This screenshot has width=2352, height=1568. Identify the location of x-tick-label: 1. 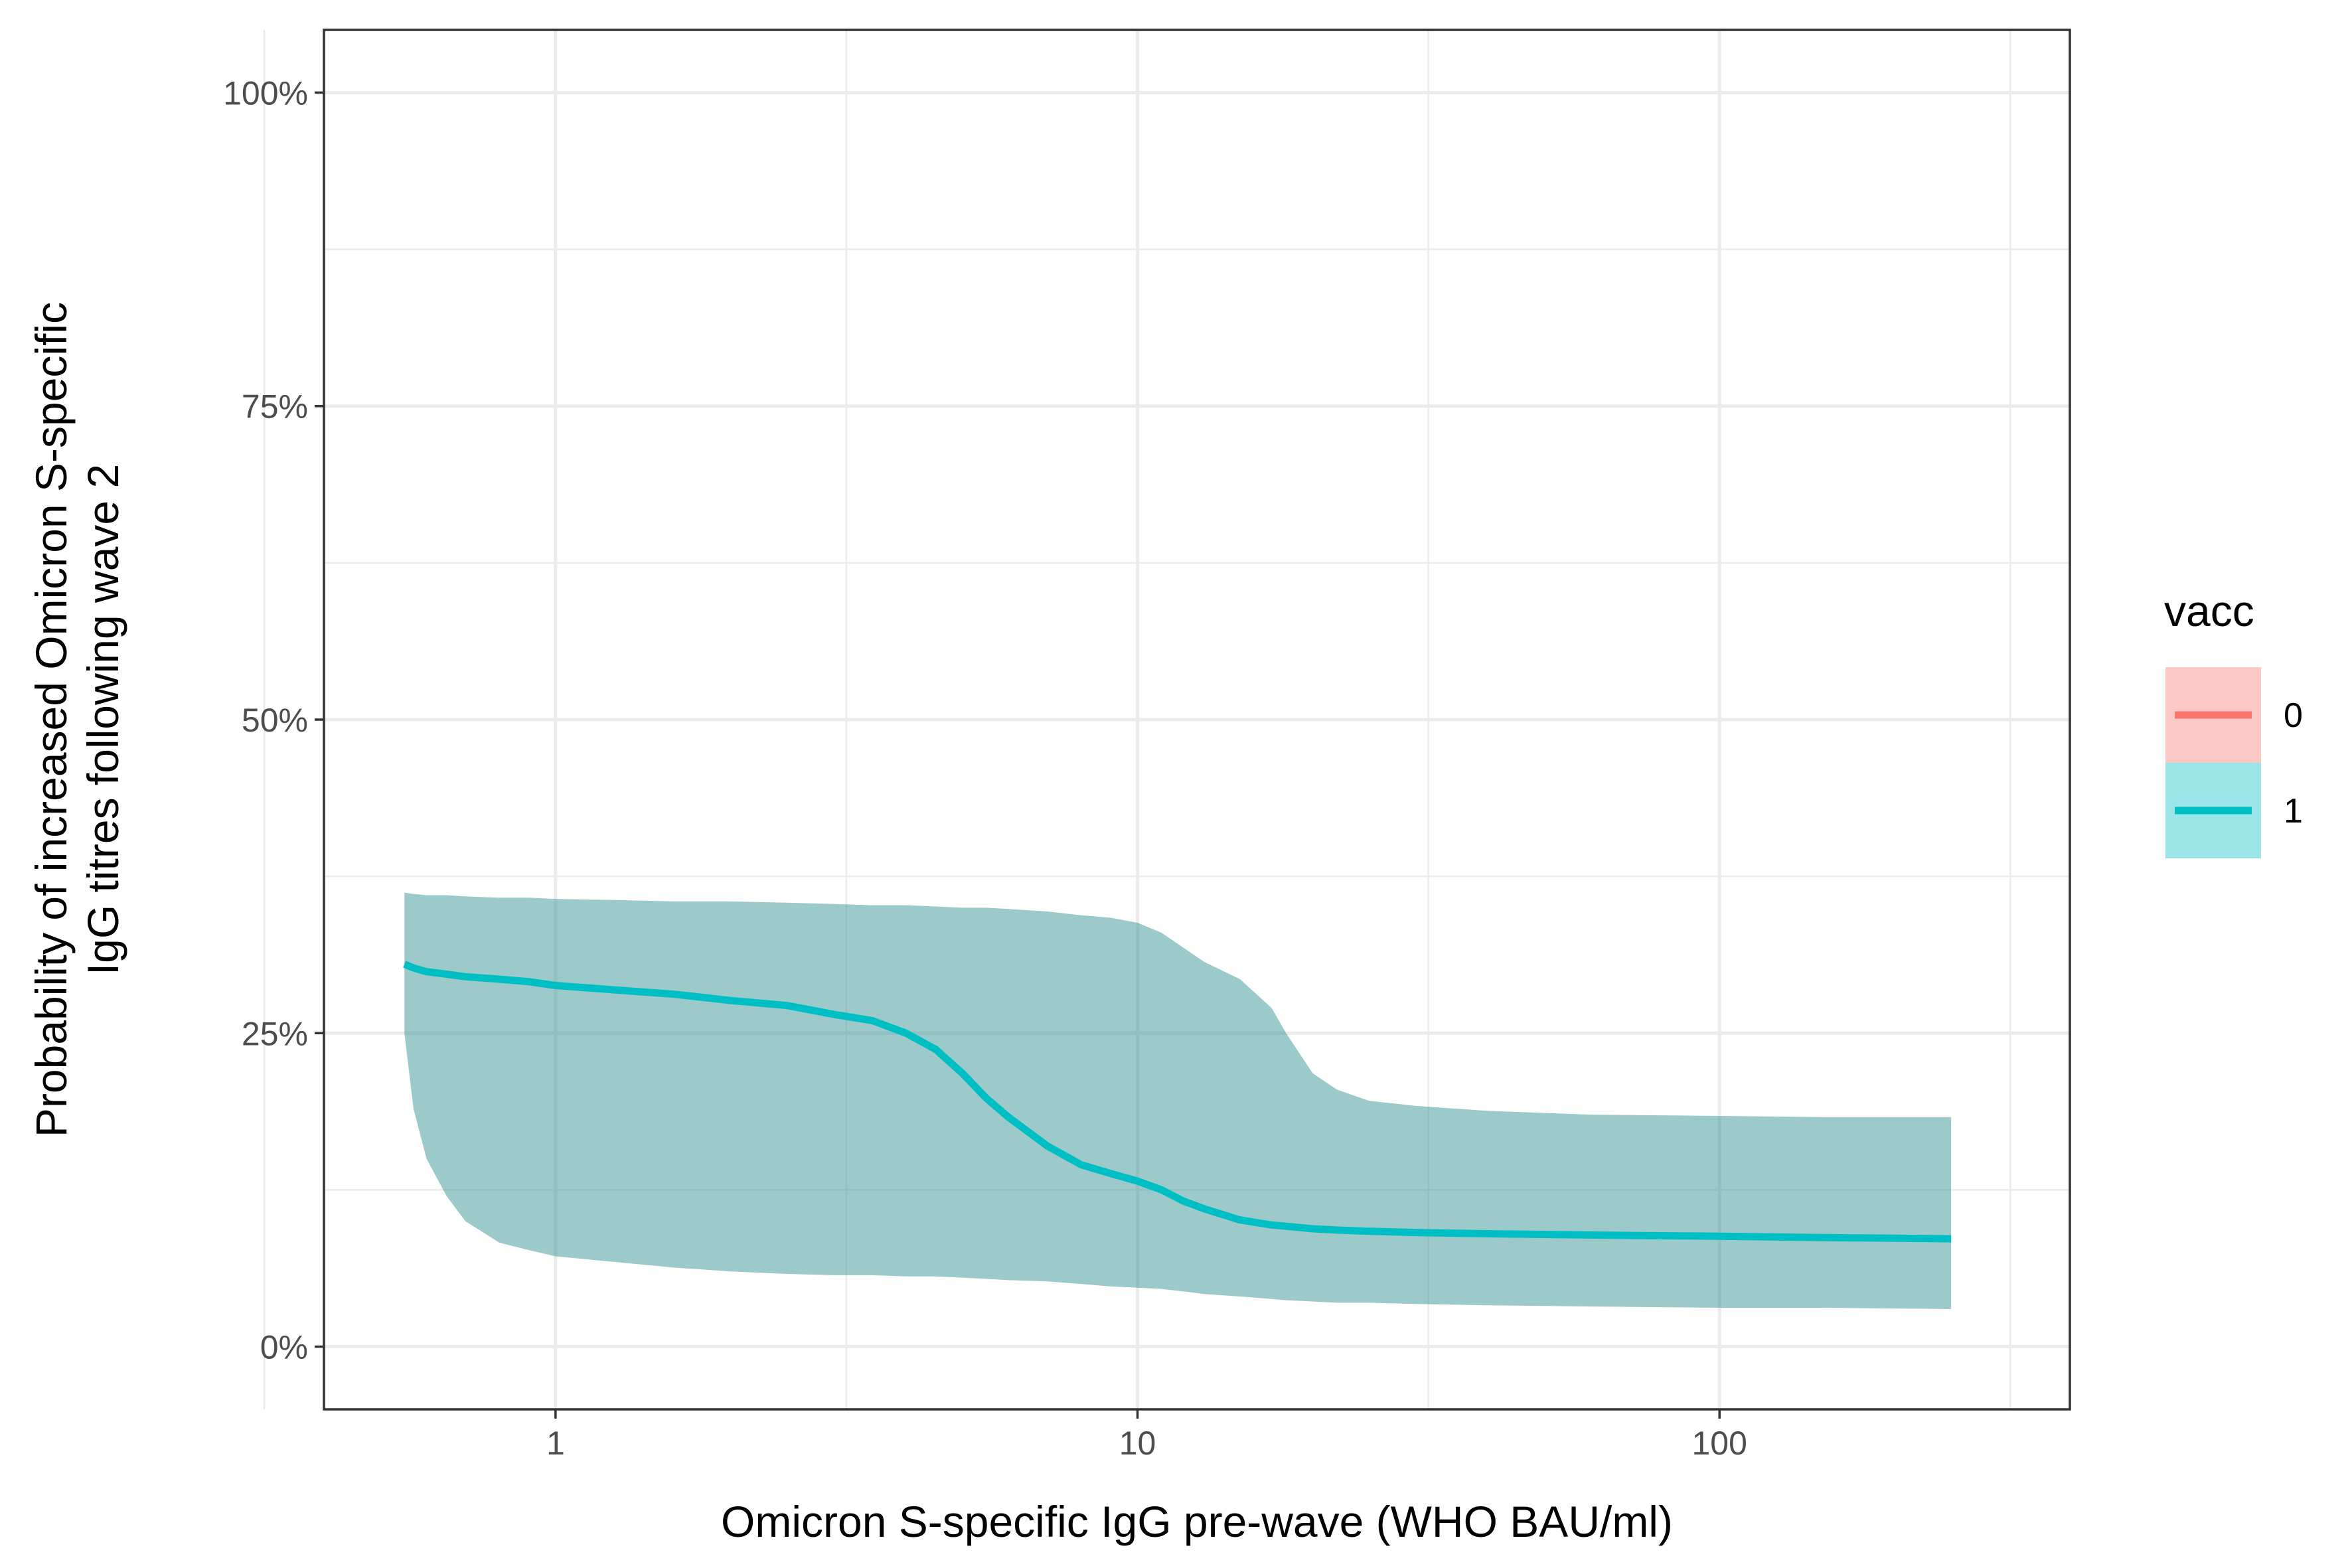
(555, 1444).